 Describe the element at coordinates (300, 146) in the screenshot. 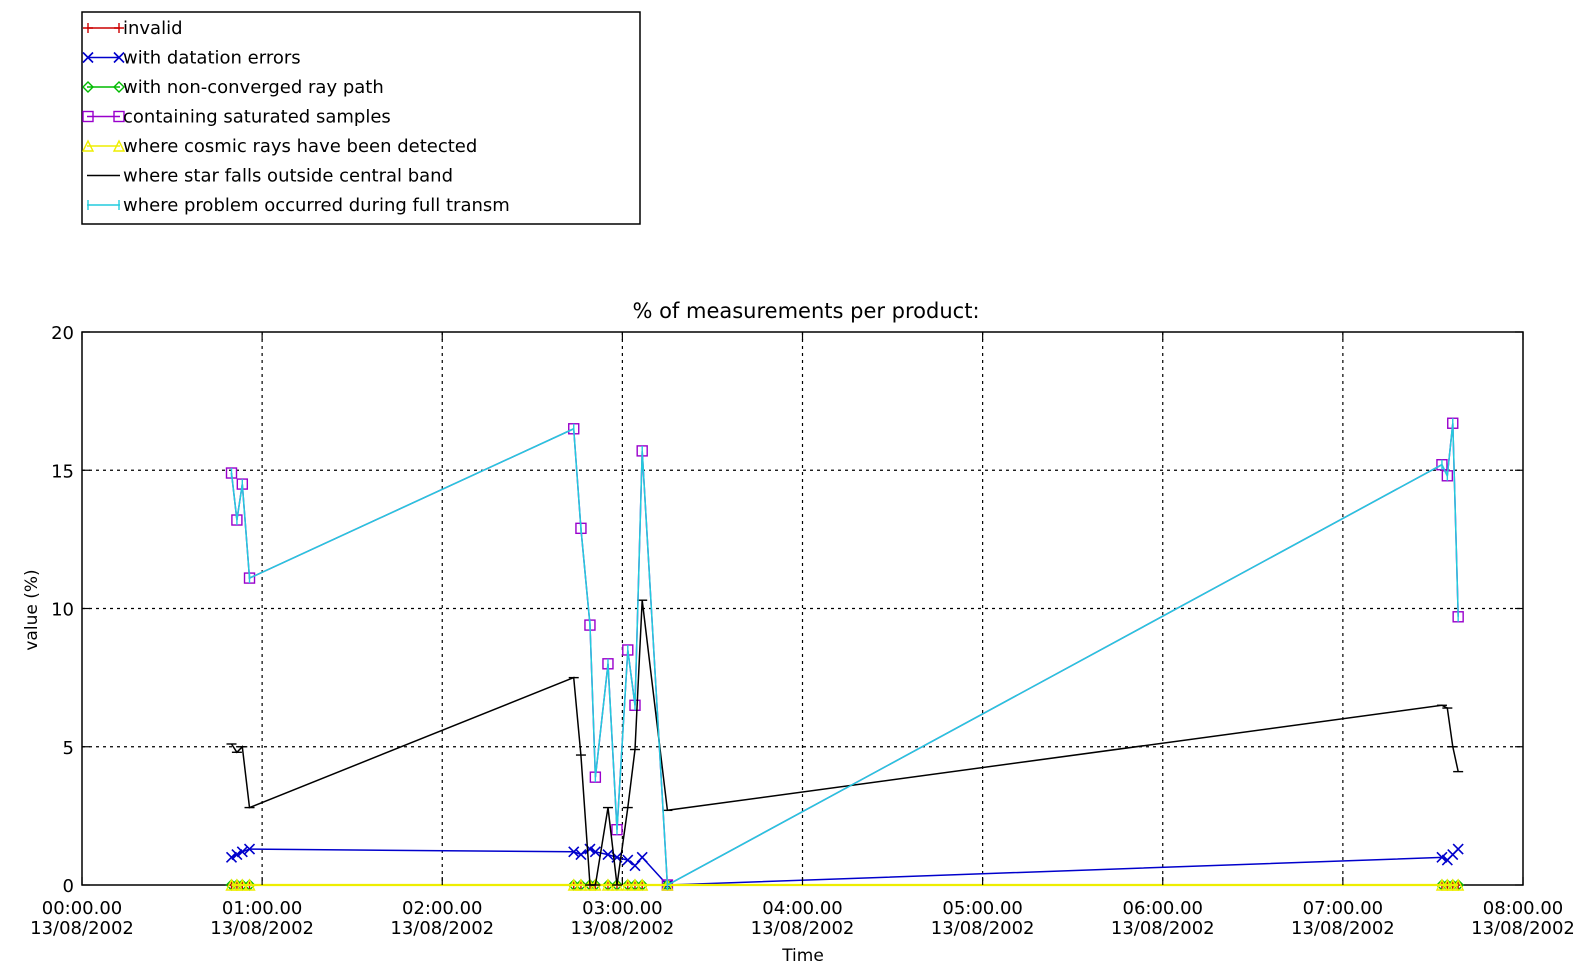

I see `legend-label: where cosmic rays have been detected` at that location.